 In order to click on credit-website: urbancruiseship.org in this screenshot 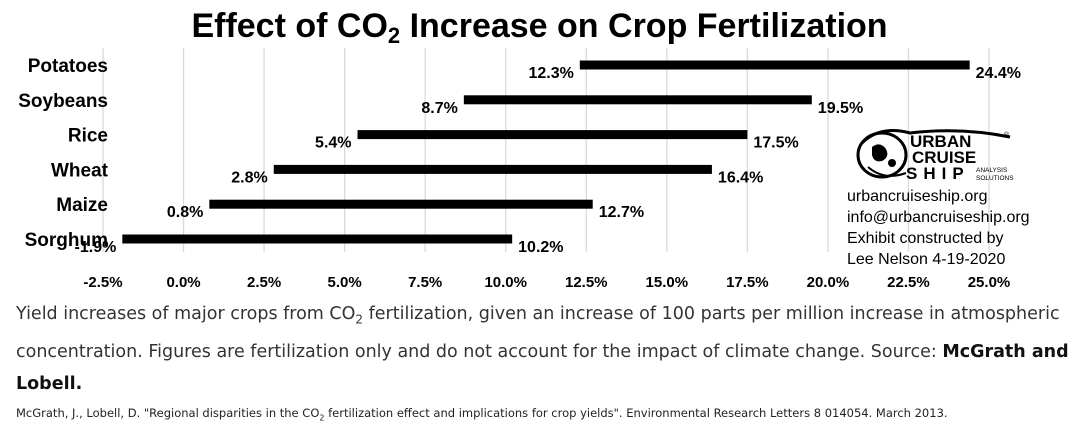, I will do `click(917, 196)`.